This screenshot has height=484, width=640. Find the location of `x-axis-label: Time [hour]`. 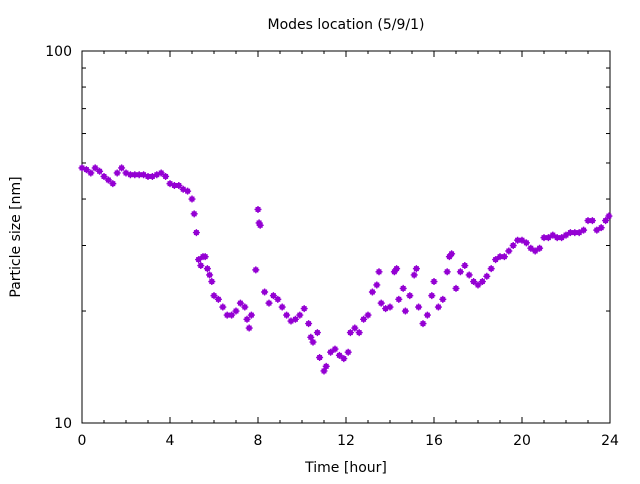

x-axis-label: Time [hour] is located at coordinates (345, 468).